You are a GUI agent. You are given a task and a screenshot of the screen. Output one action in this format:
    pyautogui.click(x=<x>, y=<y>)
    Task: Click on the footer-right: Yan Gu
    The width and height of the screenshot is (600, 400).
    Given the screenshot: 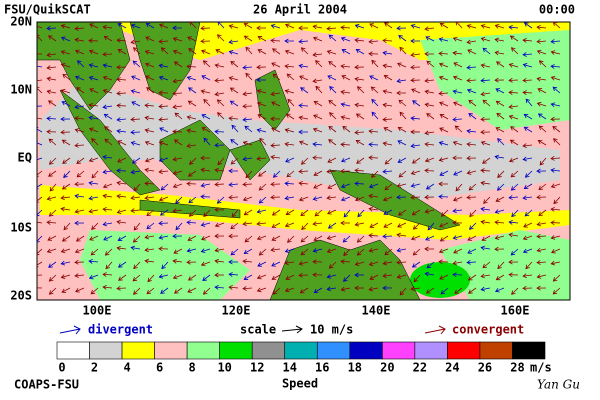 What is the action you would take?
    pyautogui.click(x=558, y=385)
    